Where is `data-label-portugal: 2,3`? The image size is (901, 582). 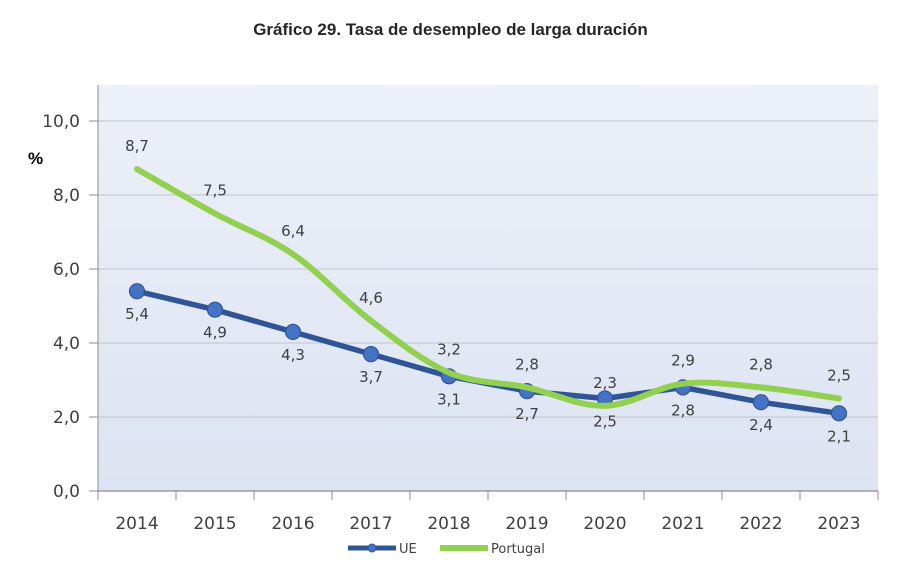
data-label-portugal: 2,3 is located at coordinates (605, 383).